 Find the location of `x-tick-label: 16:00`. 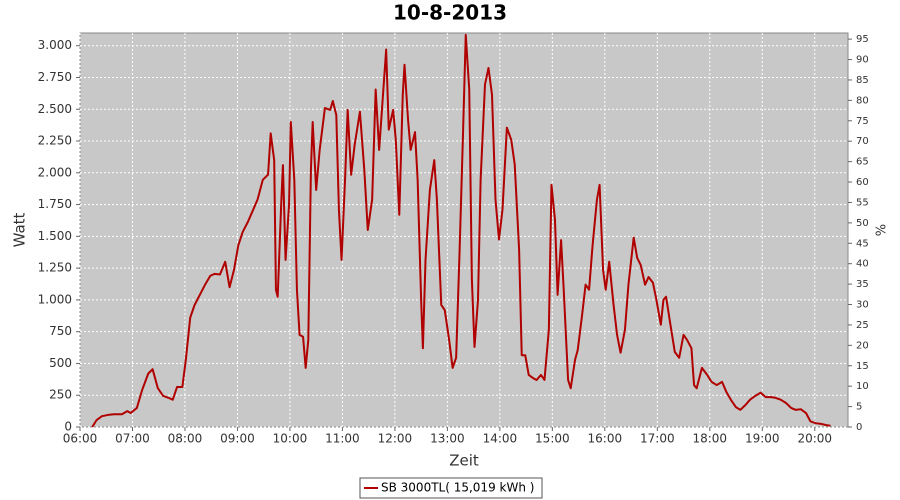

x-tick-label: 16:00 is located at coordinates (605, 439).